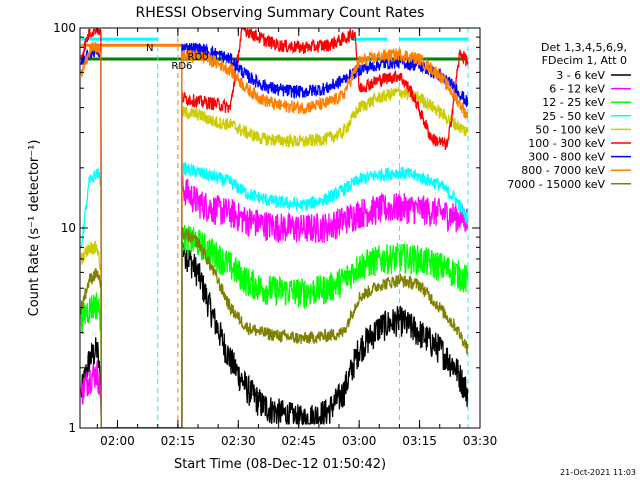 This screenshot has height=480, width=640. What do you see at coordinates (556, 184) in the screenshot?
I see `legend-entry-8: 7000 - 15000 keV` at bounding box center [556, 184].